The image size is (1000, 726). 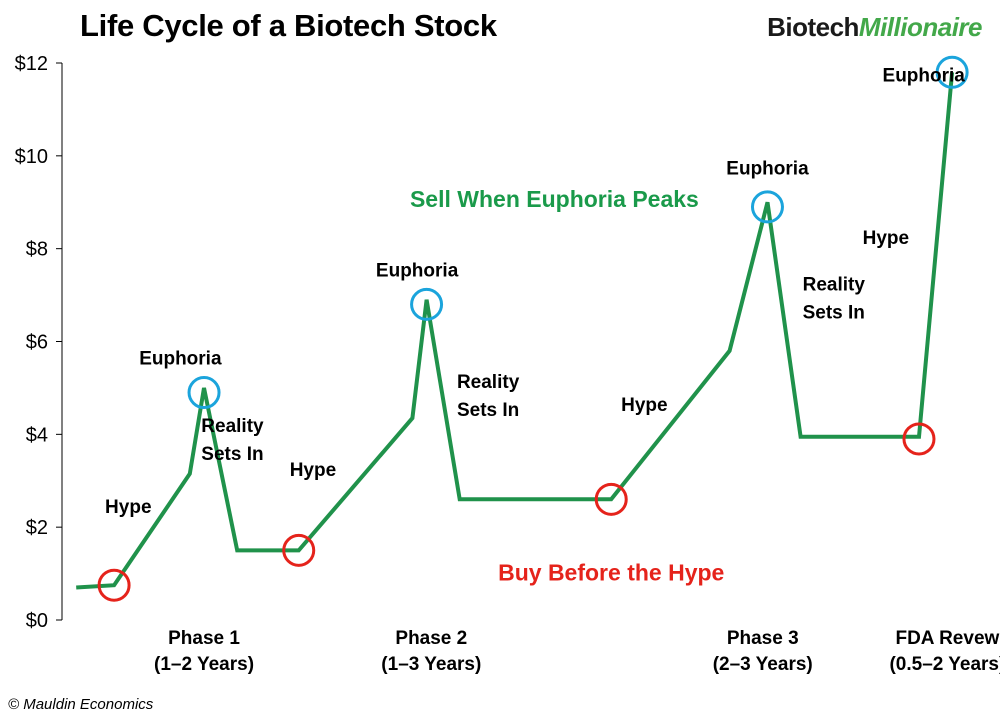 What do you see at coordinates (947, 638) in the screenshot?
I see `phase-label-line1: FDA Revew` at bounding box center [947, 638].